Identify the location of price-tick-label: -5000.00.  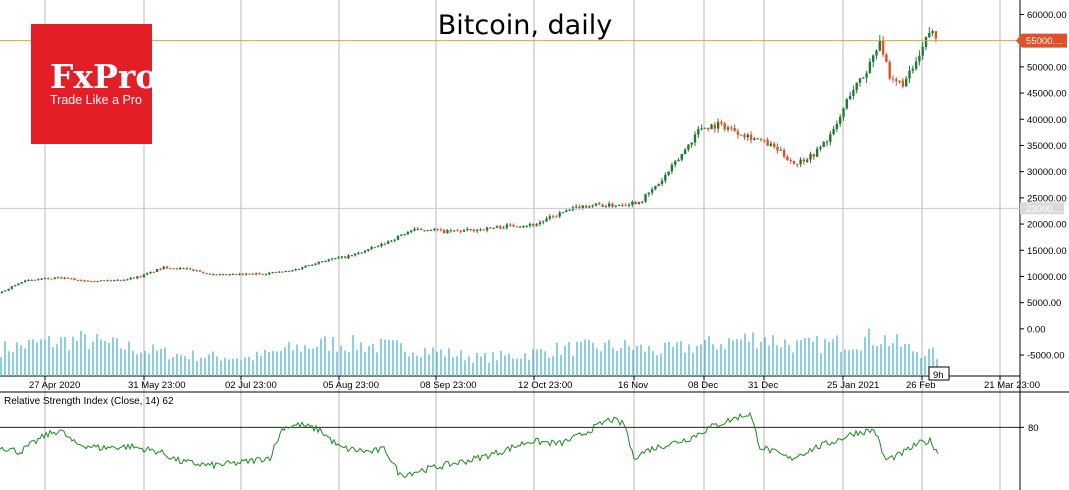
(1046, 356).